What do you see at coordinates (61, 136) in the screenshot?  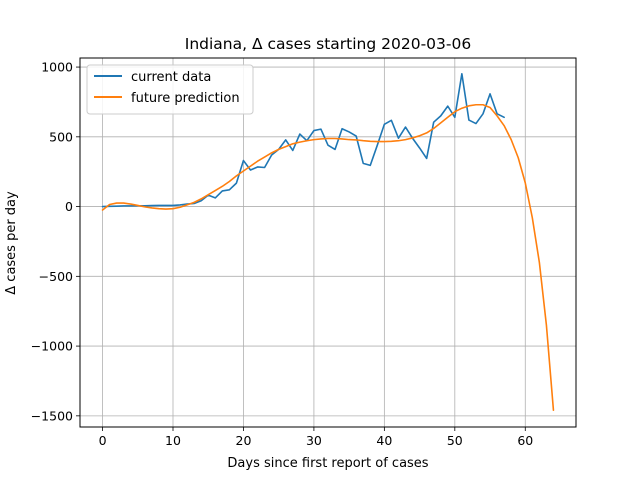 I see `y-tick-label: 500` at bounding box center [61, 136].